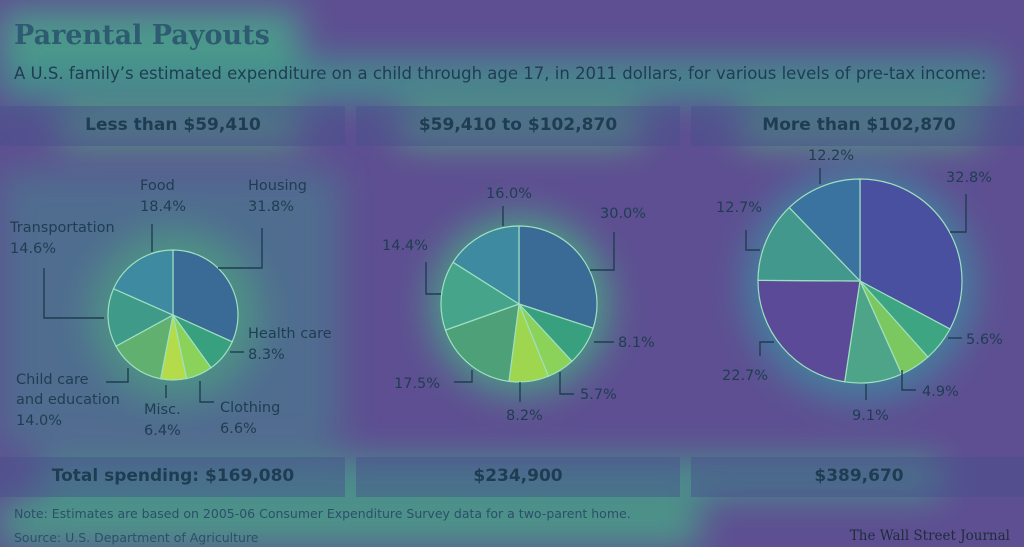 This screenshot has height=547, width=1024. I want to click on publication-credit: The Wall Street Journal, so click(929, 536).